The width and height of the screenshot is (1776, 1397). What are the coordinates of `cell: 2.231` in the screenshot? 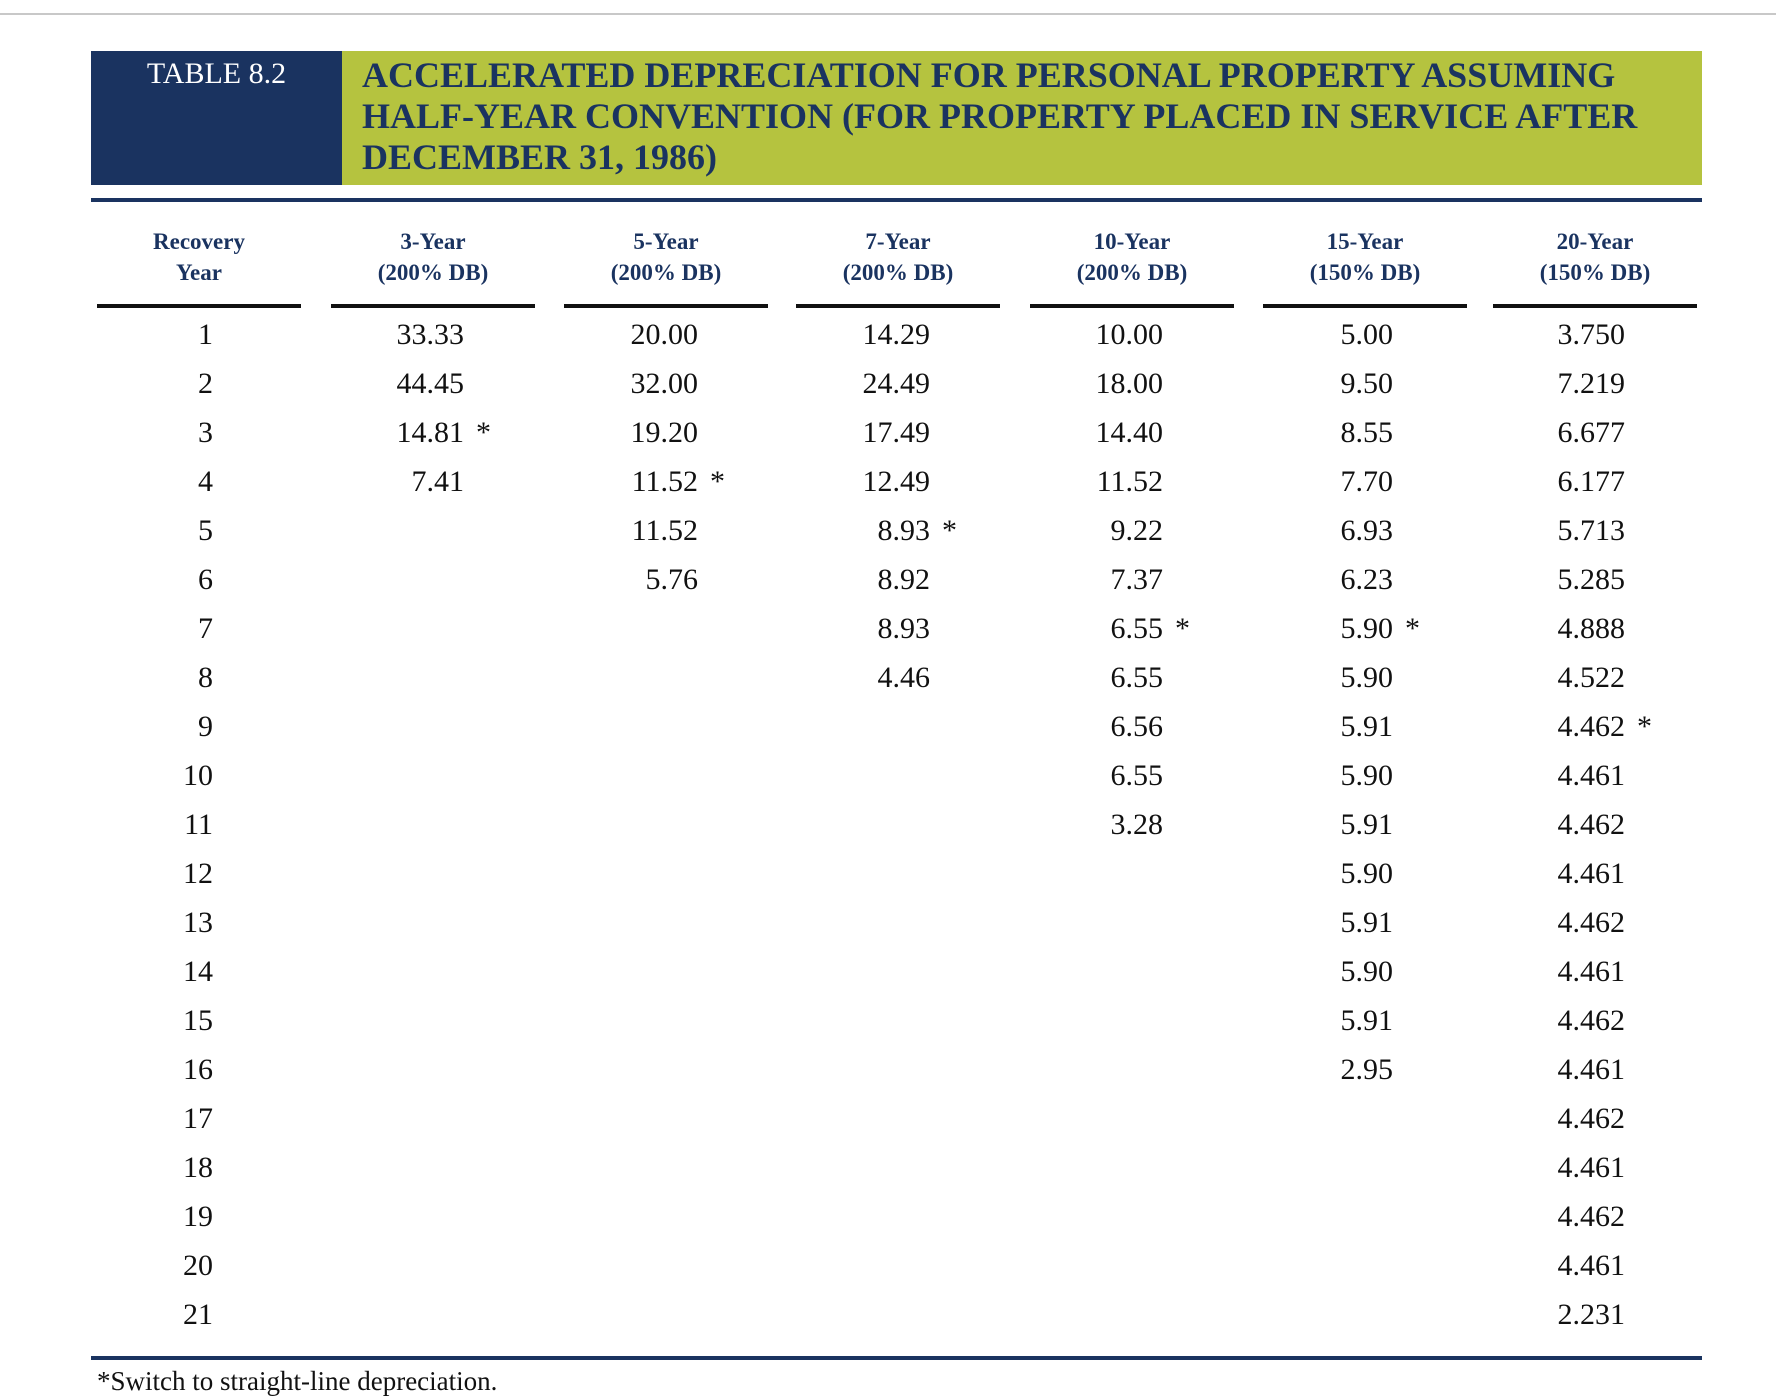 It's located at (1591, 1314).